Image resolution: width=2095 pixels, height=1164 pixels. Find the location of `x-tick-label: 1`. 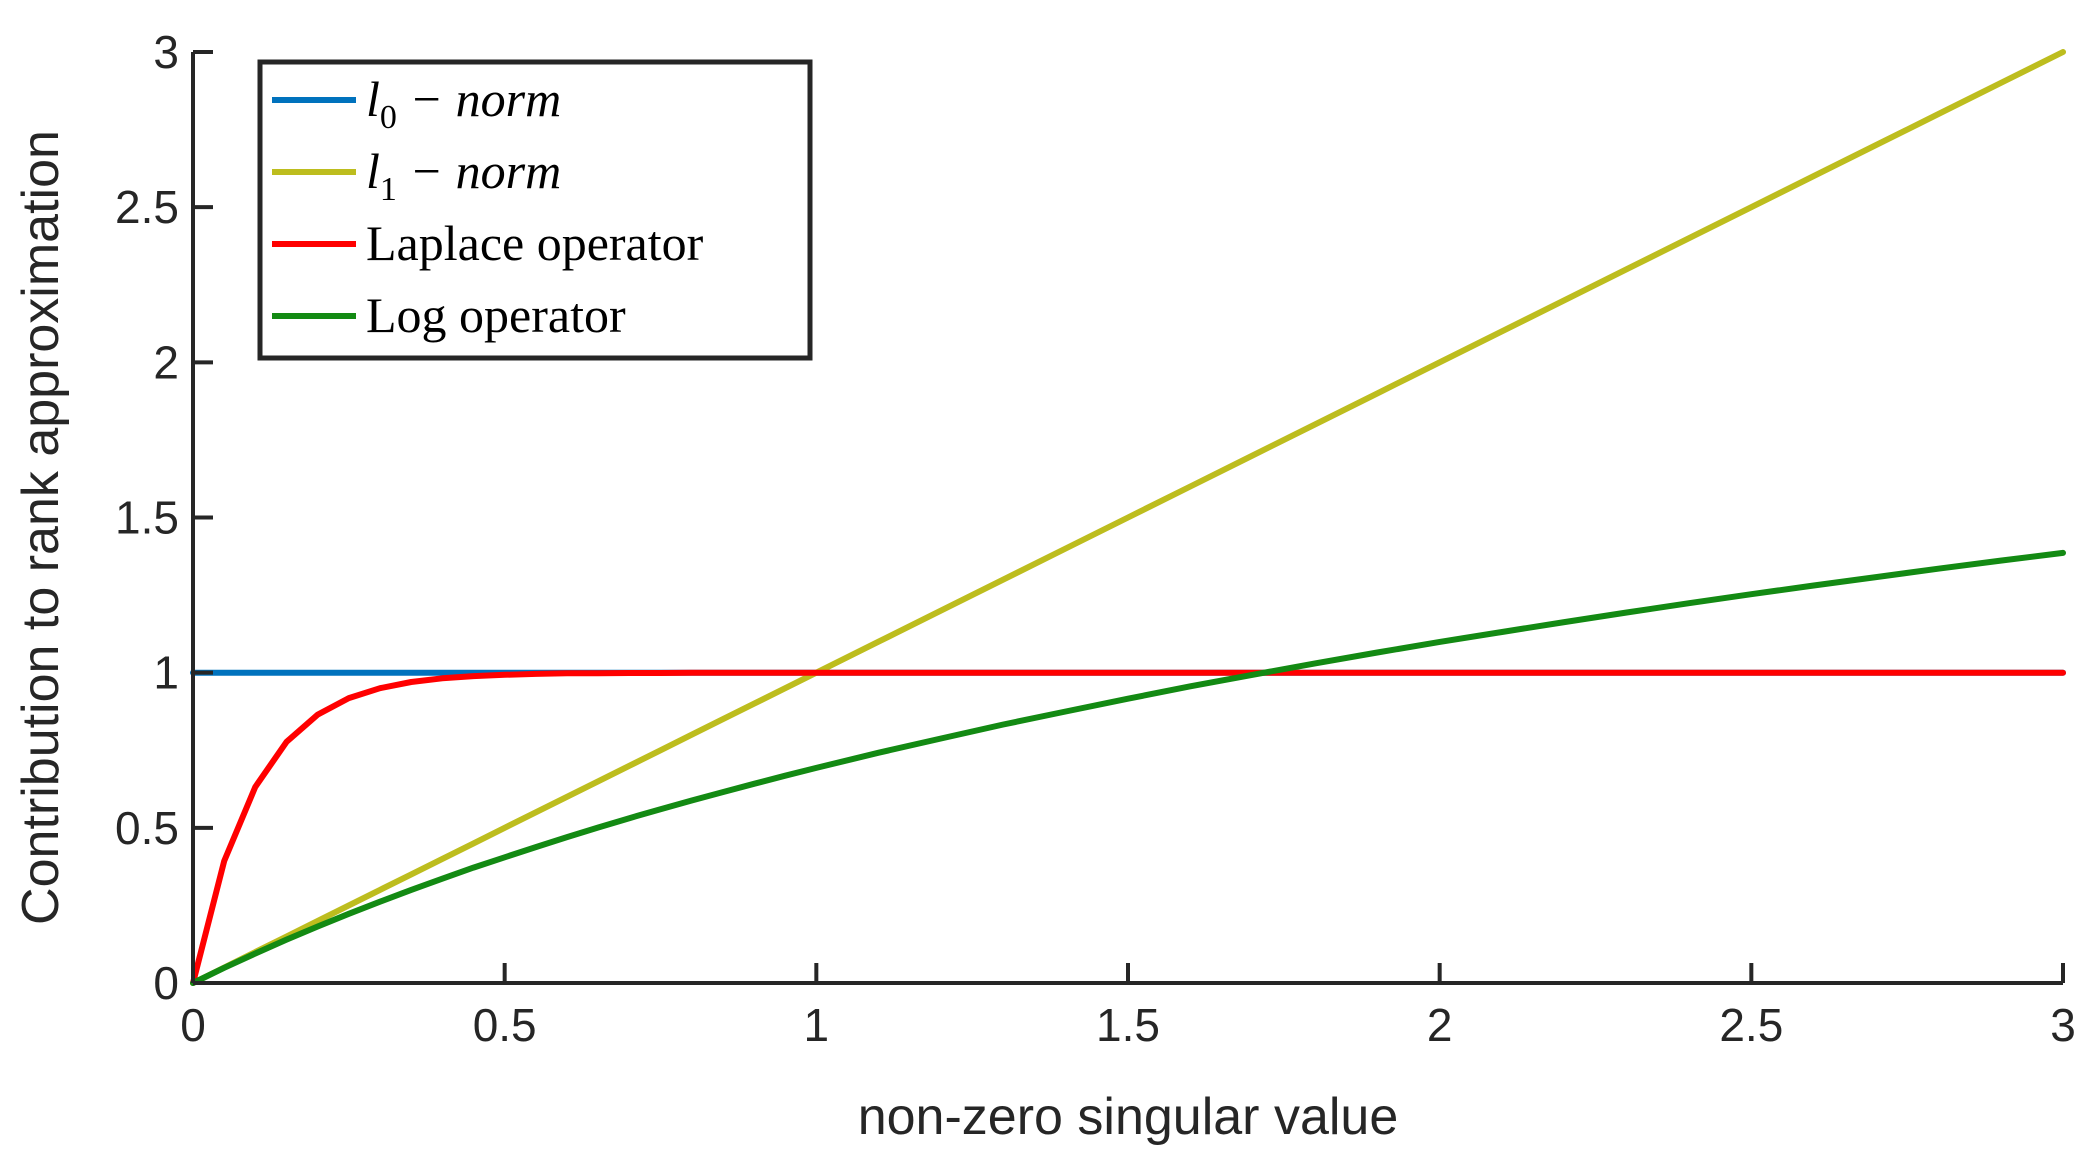

x-tick-label: 1 is located at coordinates (817, 1025).